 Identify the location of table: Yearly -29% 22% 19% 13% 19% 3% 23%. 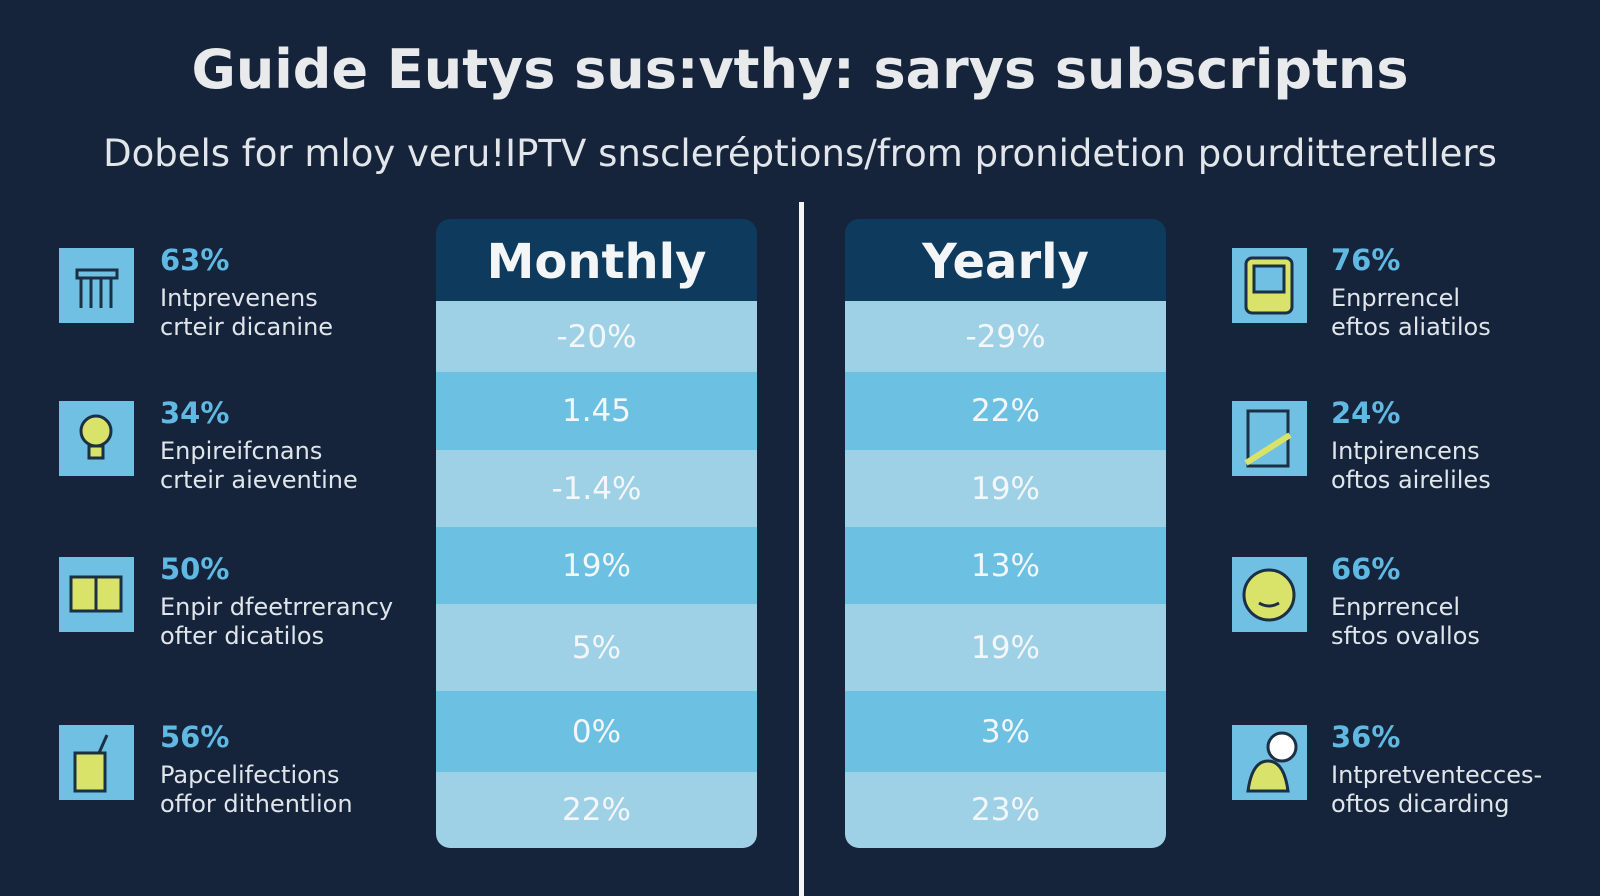
(1005, 533).